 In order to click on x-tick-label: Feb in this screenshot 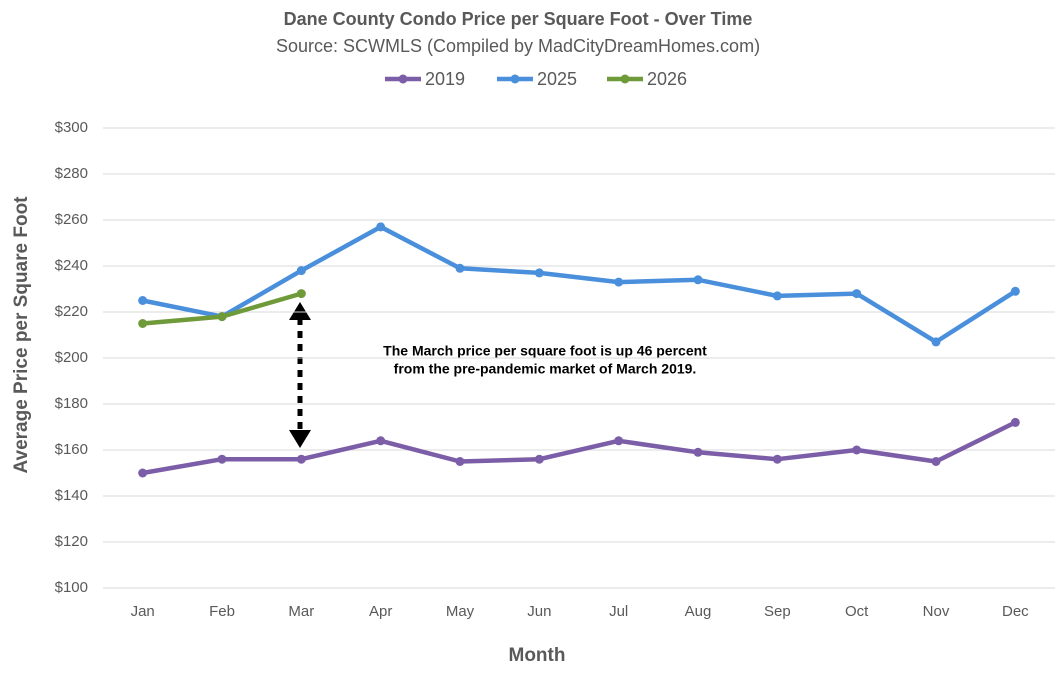, I will do `click(222, 611)`.